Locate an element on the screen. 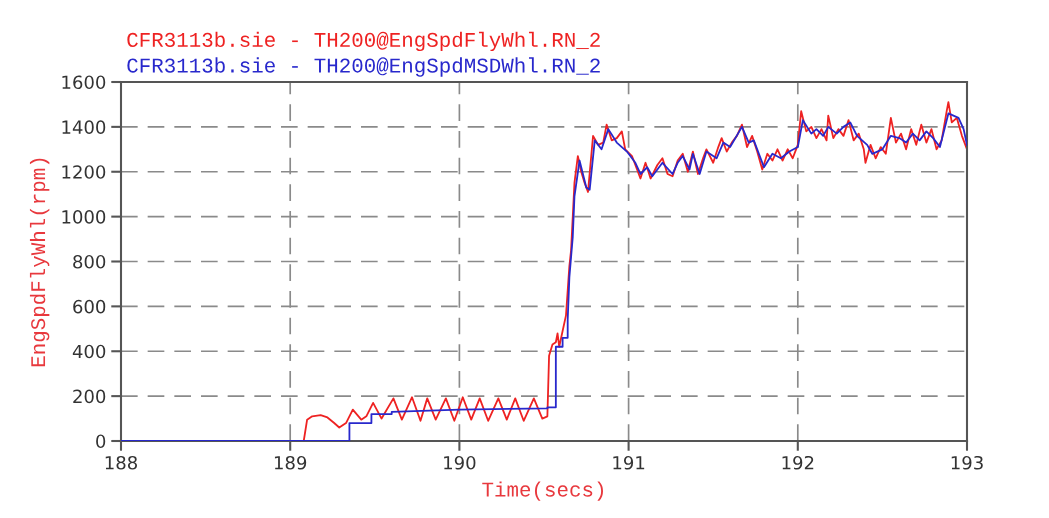 The height and width of the screenshot is (518, 1049). x-tick-label: 190 is located at coordinates (460, 462).